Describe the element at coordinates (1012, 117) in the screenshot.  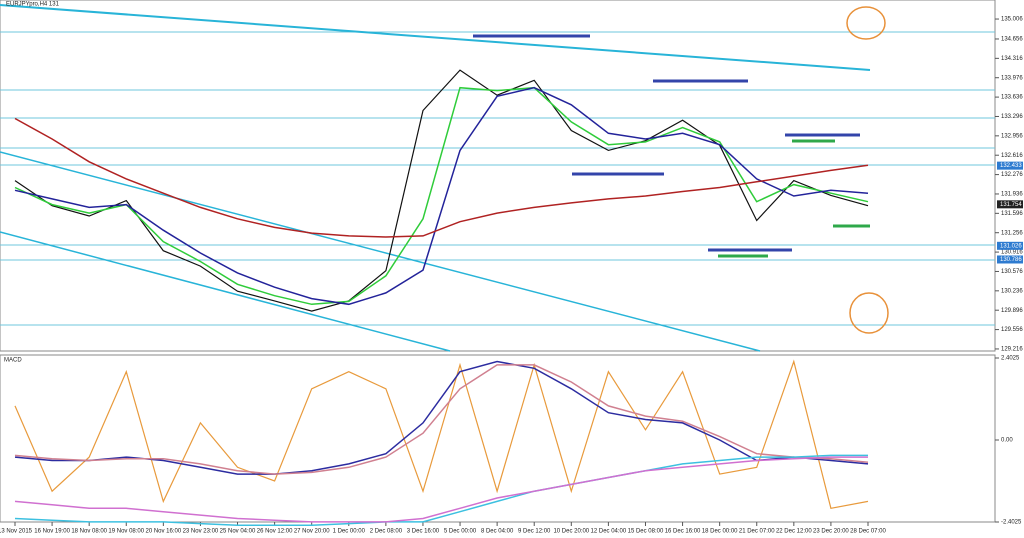
I see `y-tick-label: 133.296` at that location.